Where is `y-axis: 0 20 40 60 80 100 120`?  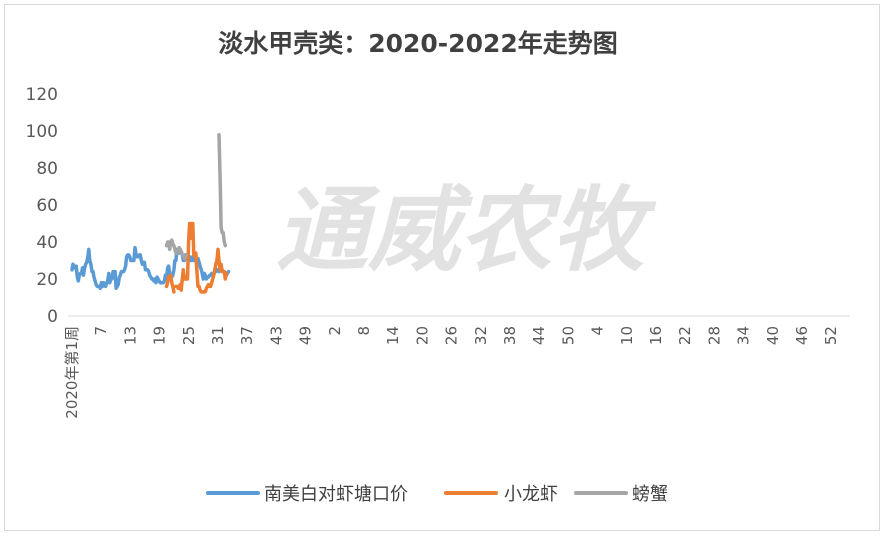
y-axis: 0 20 40 60 80 100 120 is located at coordinates (42, 206).